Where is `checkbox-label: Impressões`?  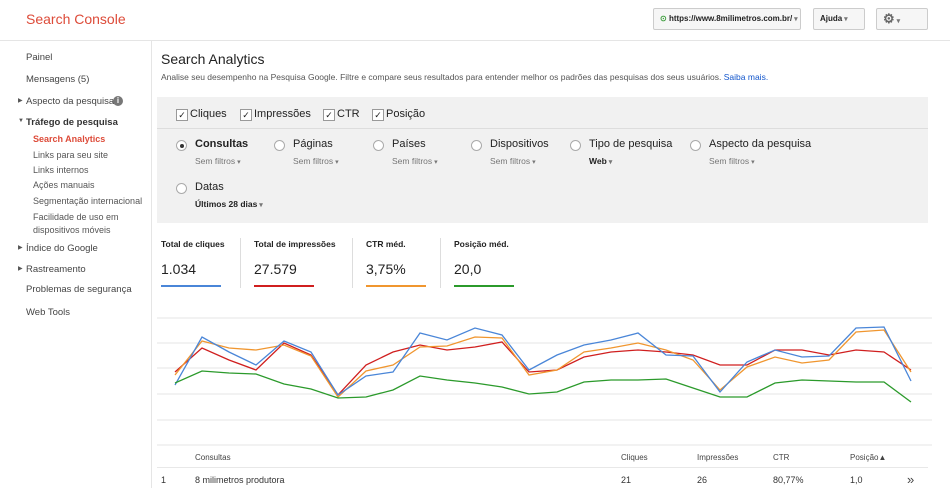 checkbox-label: Impressões is located at coordinates (282, 114).